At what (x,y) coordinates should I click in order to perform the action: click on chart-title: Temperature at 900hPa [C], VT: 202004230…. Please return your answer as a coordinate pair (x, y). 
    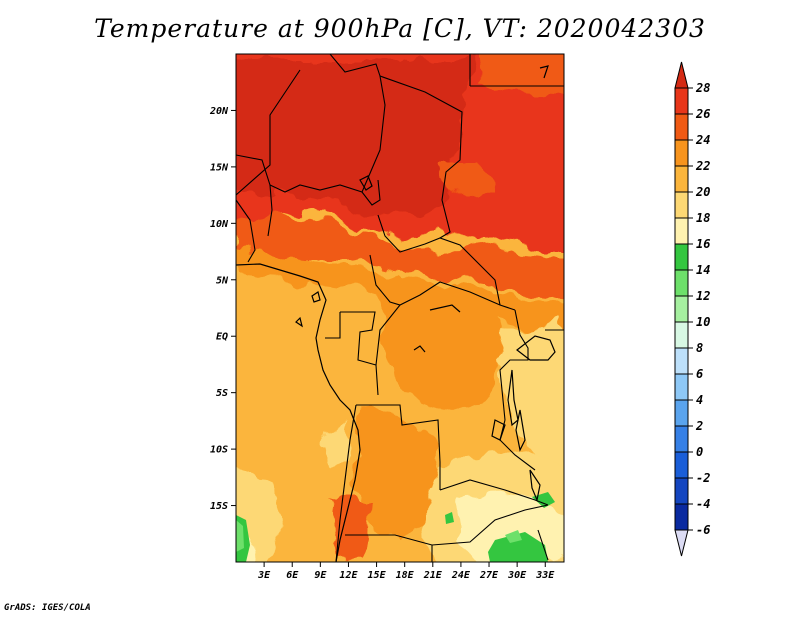
    Looking at the image, I should click on (400, 28).